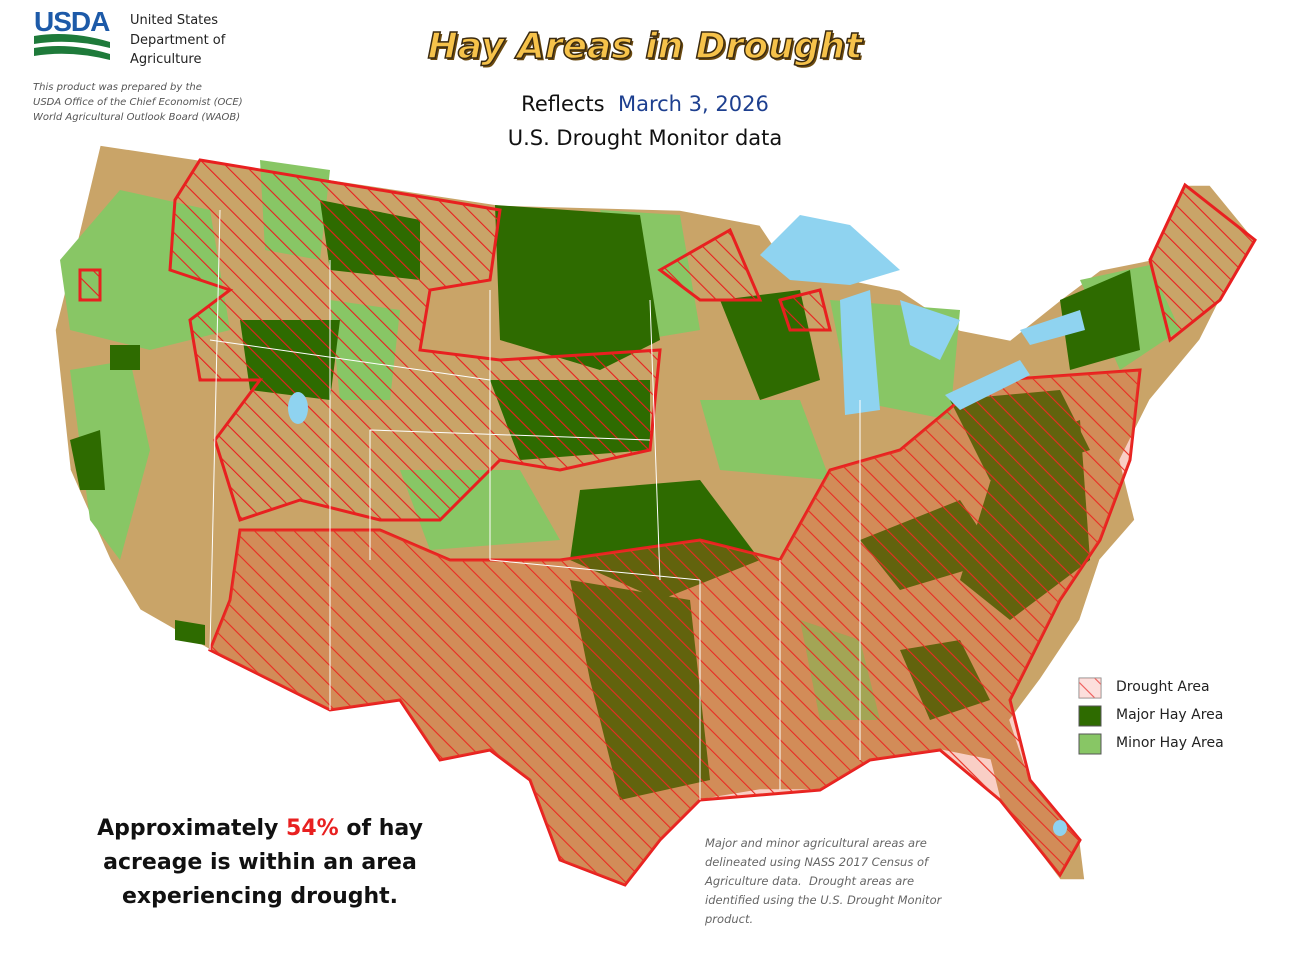 The width and height of the screenshot is (1290, 964). I want to click on agency-name: Department of, so click(178, 40).